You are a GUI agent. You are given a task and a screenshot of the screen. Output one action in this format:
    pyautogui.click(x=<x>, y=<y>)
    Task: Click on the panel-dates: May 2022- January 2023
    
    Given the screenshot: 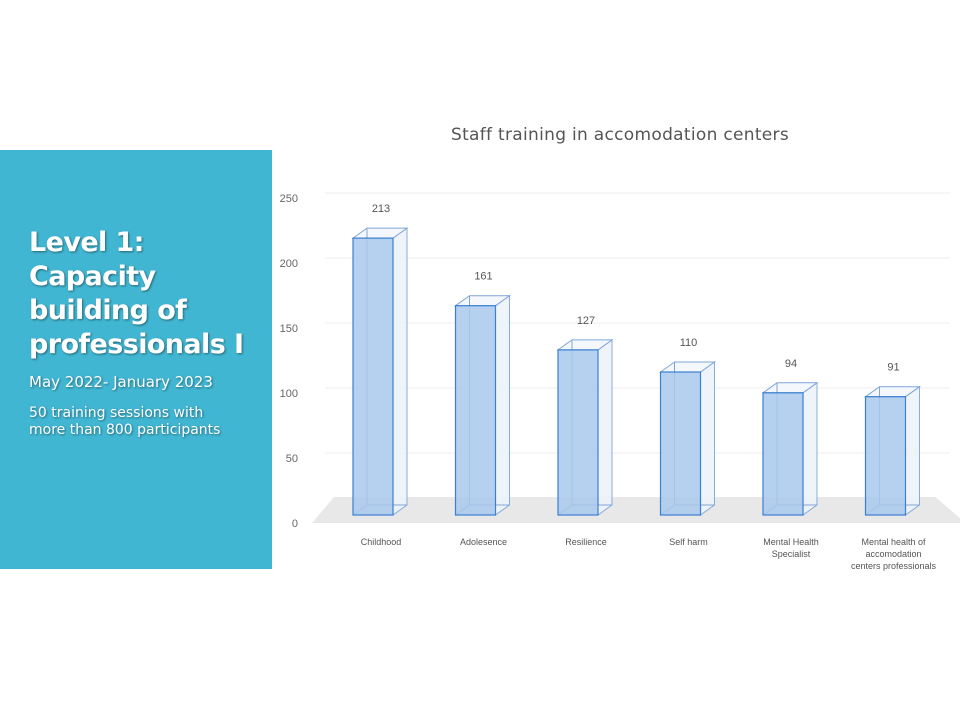 What is the action you would take?
    pyautogui.click(x=121, y=382)
    